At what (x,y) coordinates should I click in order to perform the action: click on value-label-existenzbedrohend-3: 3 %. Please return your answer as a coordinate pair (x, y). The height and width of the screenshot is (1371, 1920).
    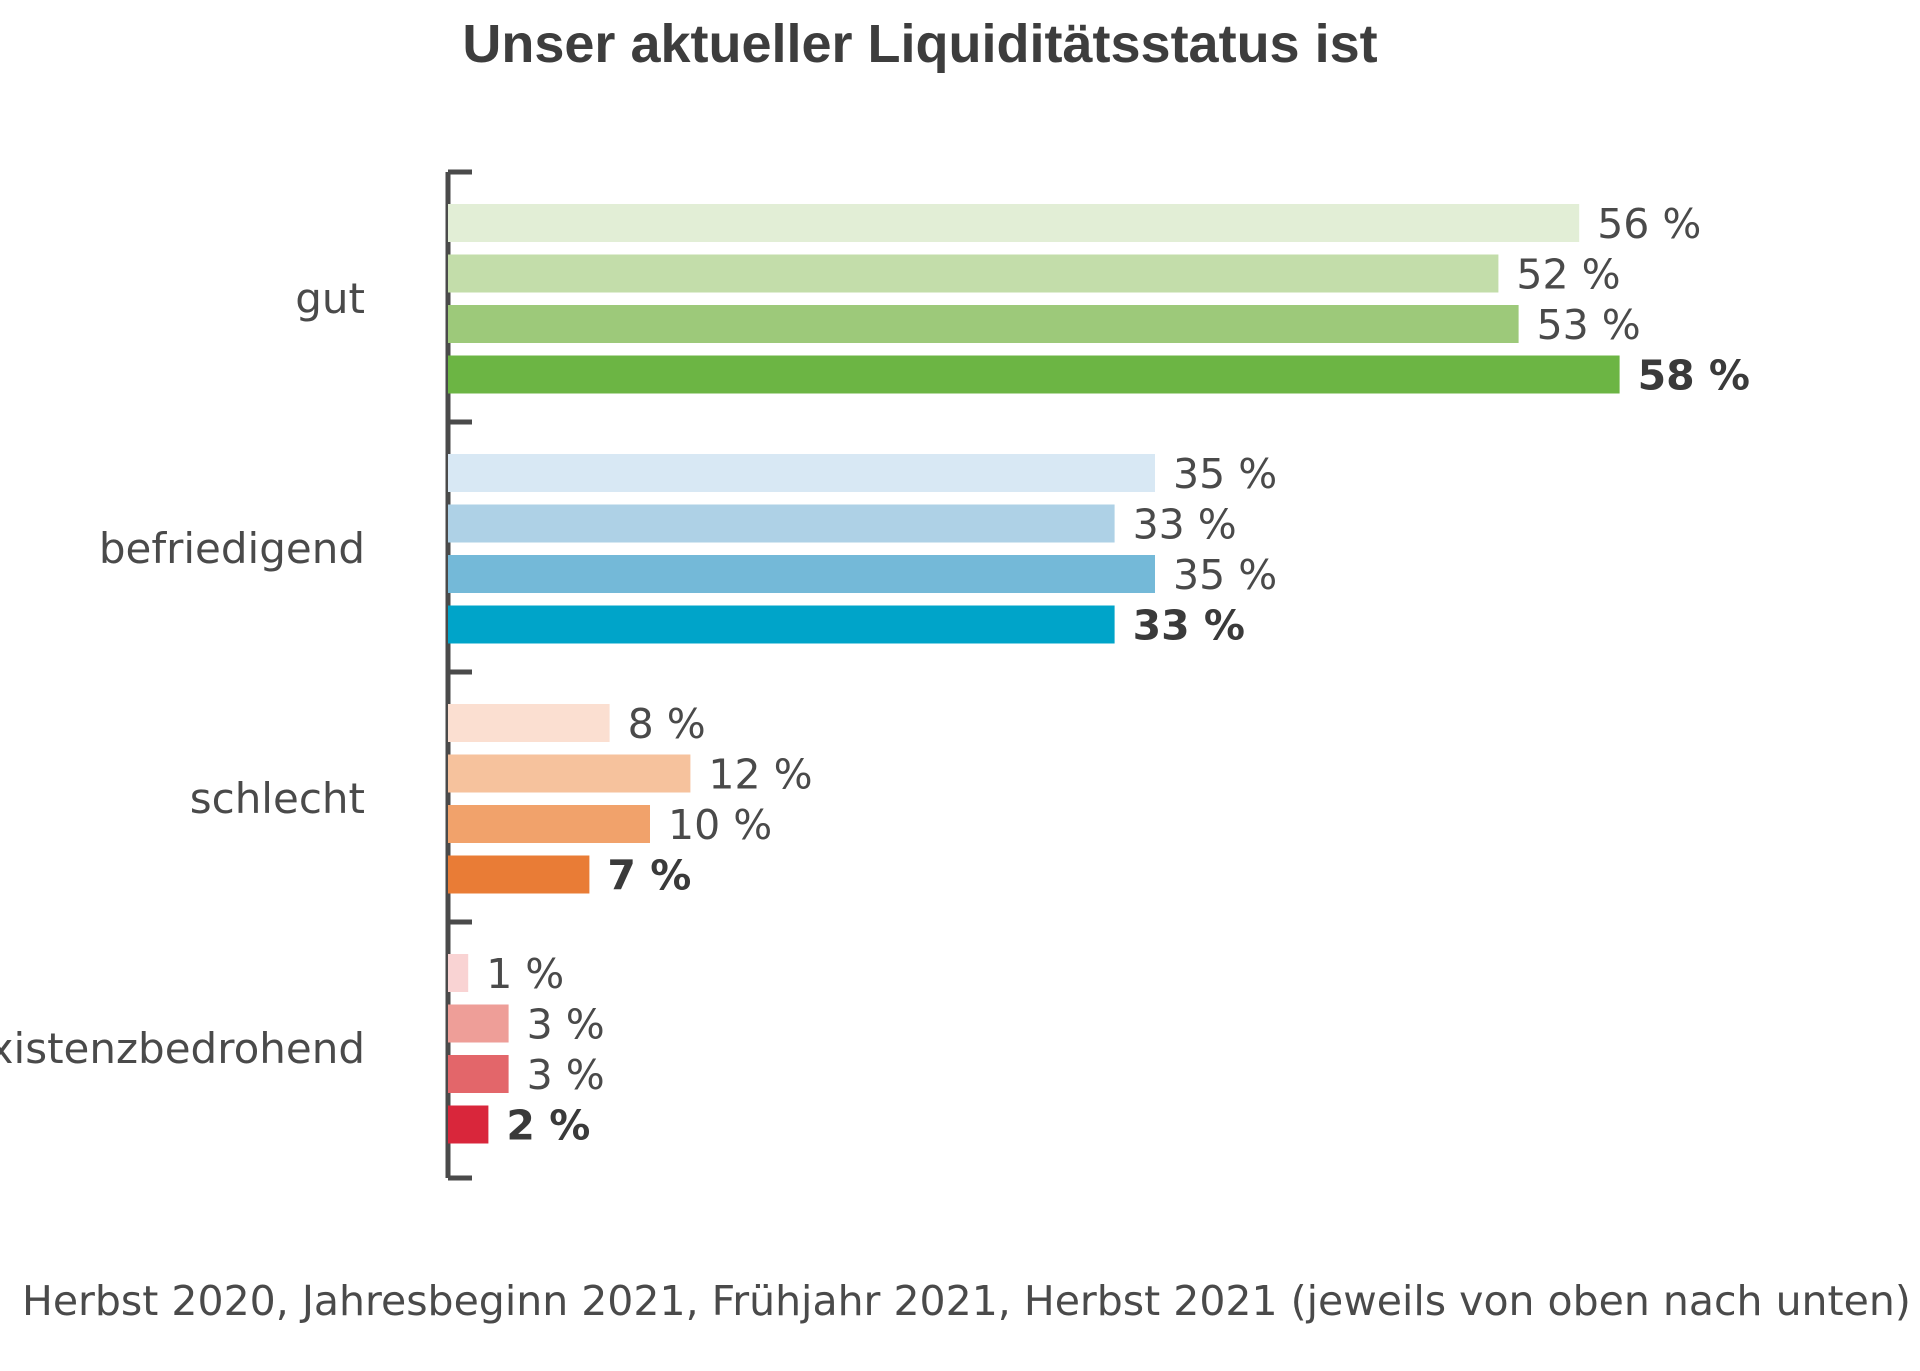
    Looking at the image, I should click on (566, 1075).